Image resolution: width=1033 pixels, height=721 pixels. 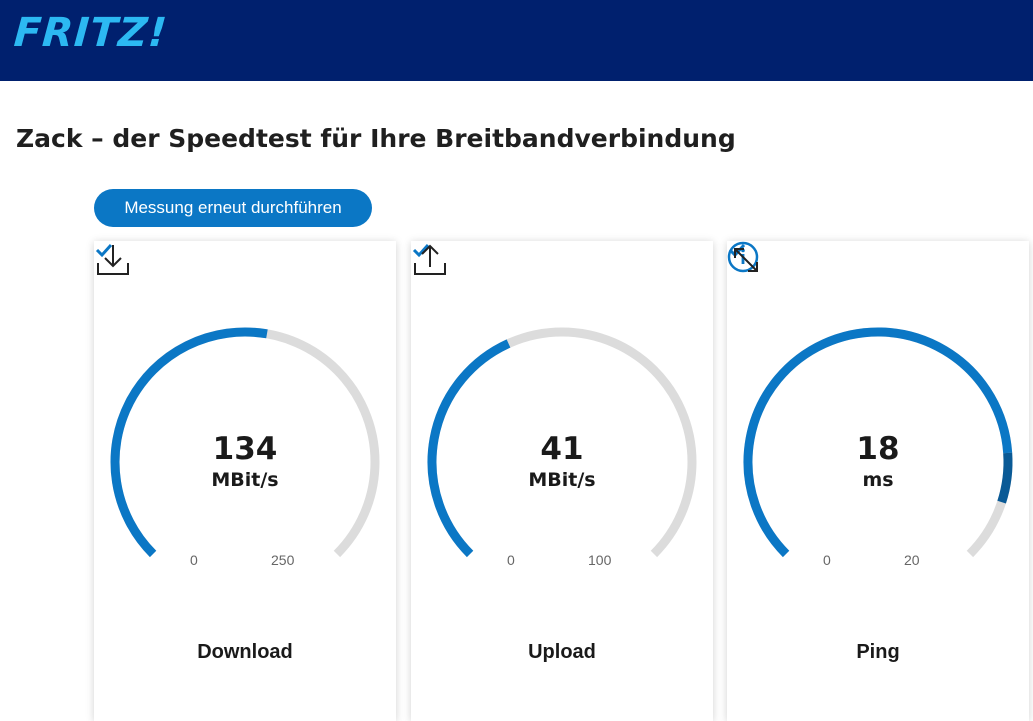 What do you see at coordinates (91, 33) in the screenshot?
I see `fritz-logo: FRITZ!` at bounding box center [91, 33].